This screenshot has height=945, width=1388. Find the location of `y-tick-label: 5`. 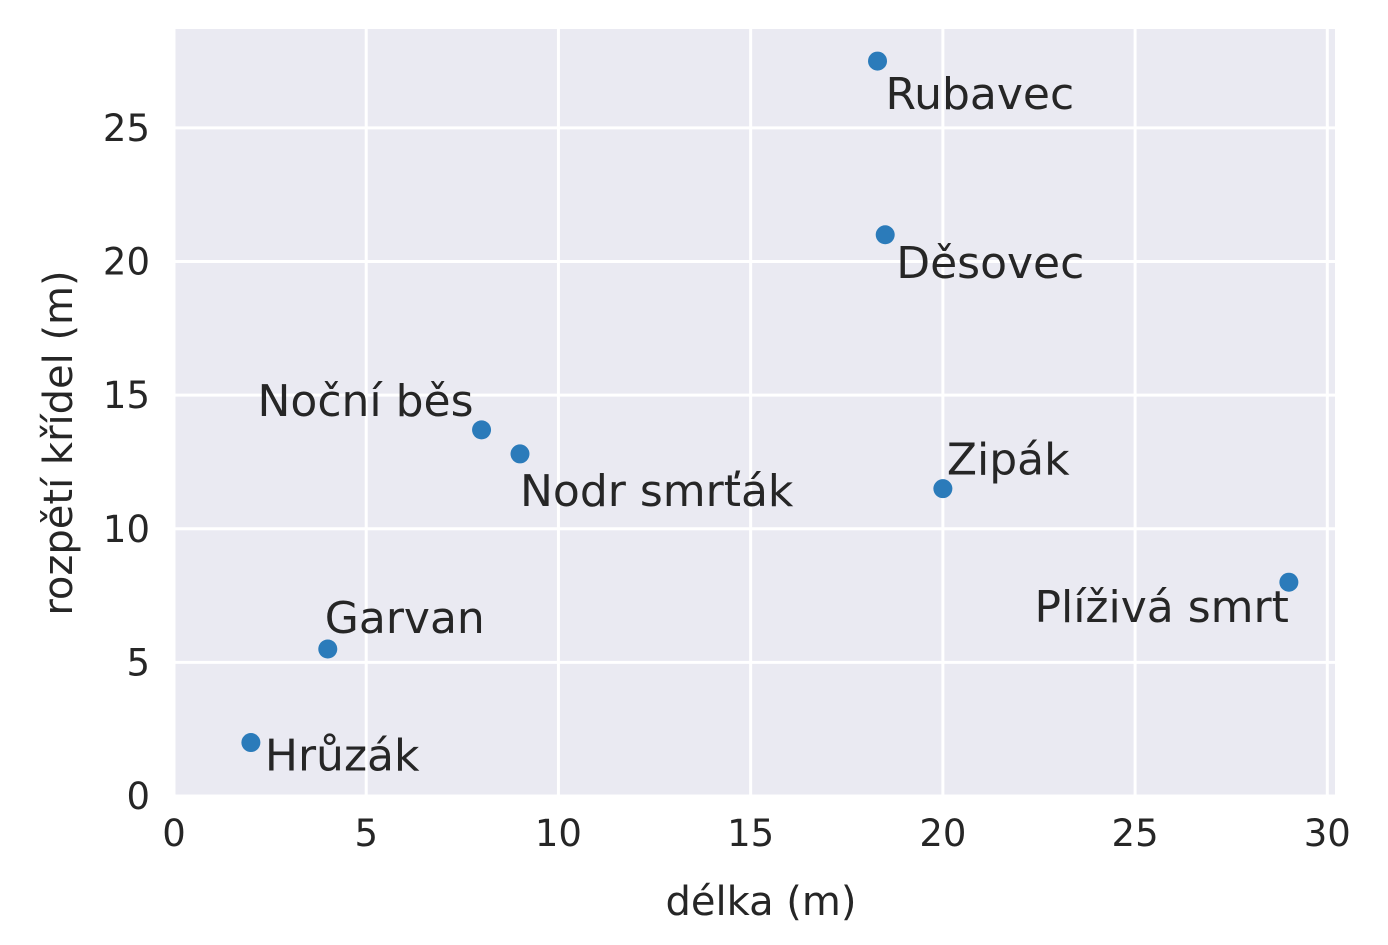

y-tick-label: 5 is located at coordinates (138, 662).